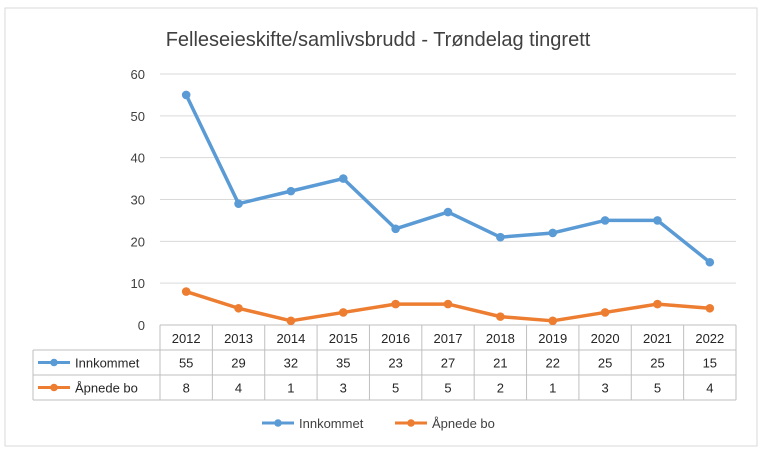  I want to click on series-row-label: Innkommet, so click(107, 363).